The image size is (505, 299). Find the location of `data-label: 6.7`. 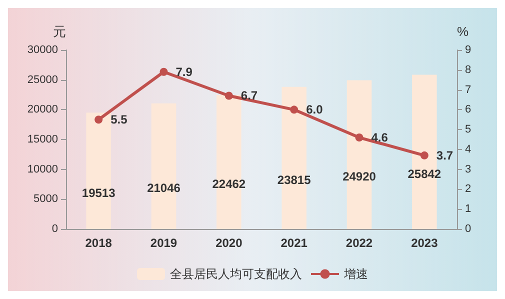

data-label: 6.7 is located at coordinates (249, 95).